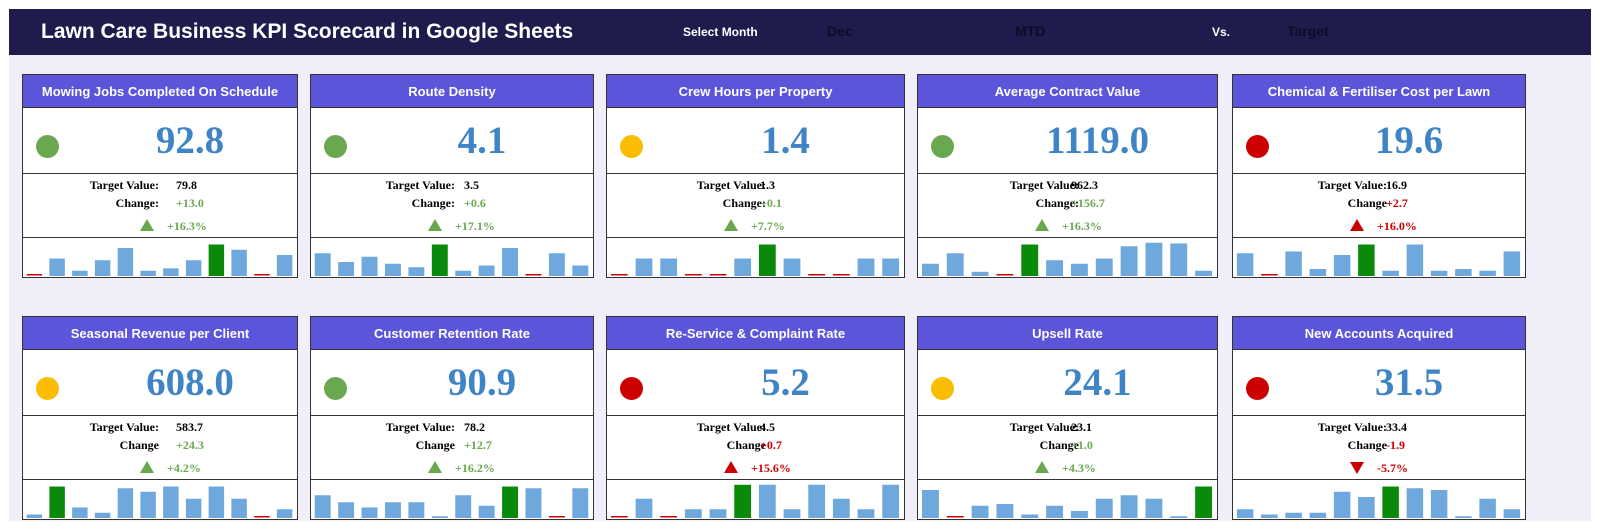  Describe the element at coordinates (160, 141) in the screenshot. I see `kpi-main: 92.8` at that location.